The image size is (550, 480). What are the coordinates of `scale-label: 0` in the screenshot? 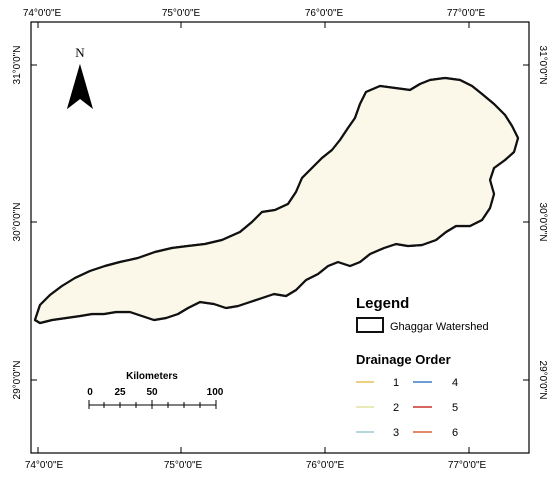 It's located at (90, 392).